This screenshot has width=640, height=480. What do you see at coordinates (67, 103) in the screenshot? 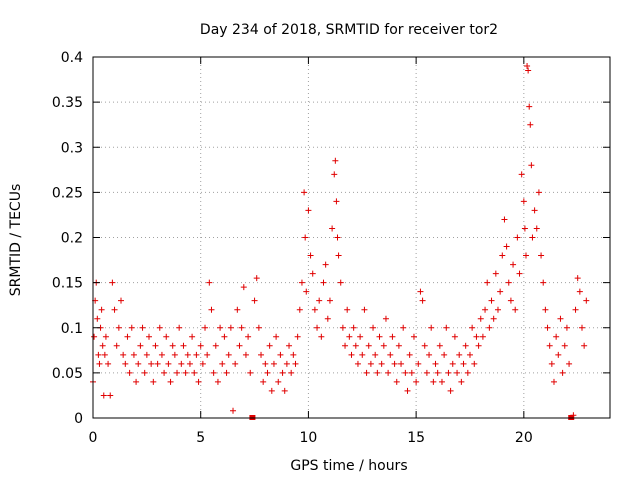
I see `y-tick-label: 0.35` at bounding box center [67, 103].